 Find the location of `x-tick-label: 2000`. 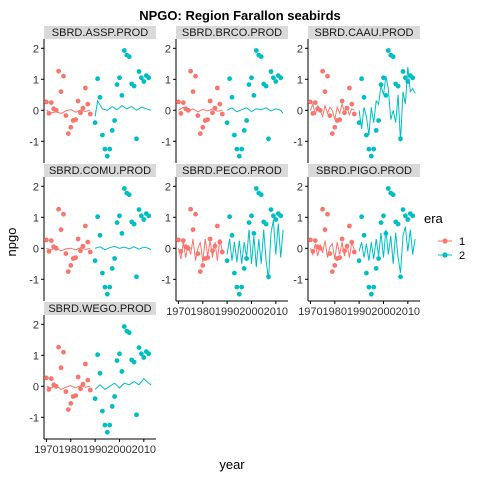

x-tick-label: 2000 is located at coordinates (383, 312).